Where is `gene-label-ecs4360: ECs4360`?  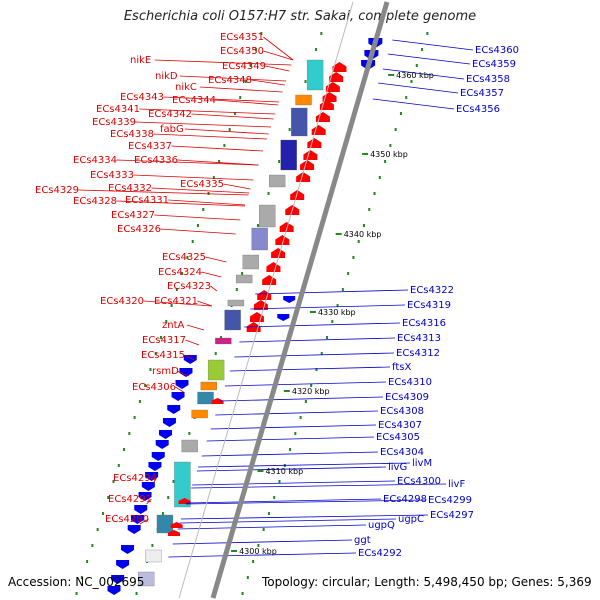 gene-label-ecs4360: ECs4360 is located at coordinates (497, 50).